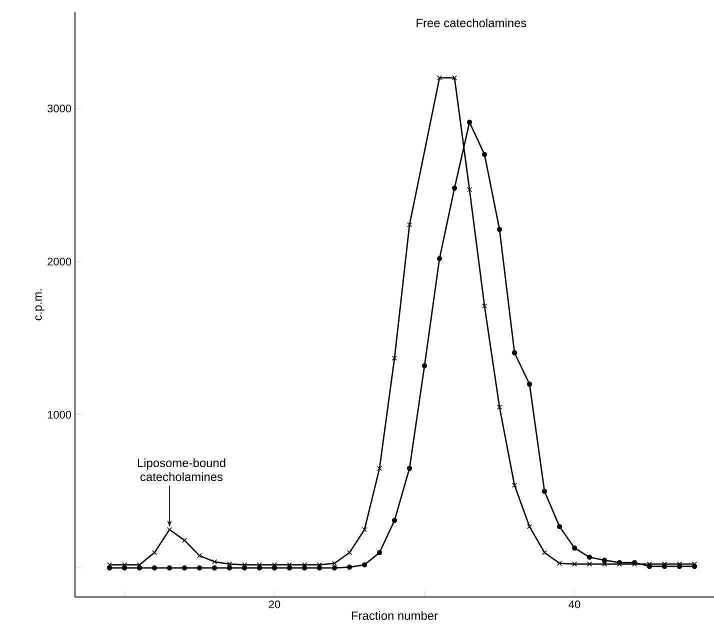  What do you see at coordinates (39, 304) in the screenshot?
I see `y-axis-title: c.p.m.` at bounding box center [39, 304].